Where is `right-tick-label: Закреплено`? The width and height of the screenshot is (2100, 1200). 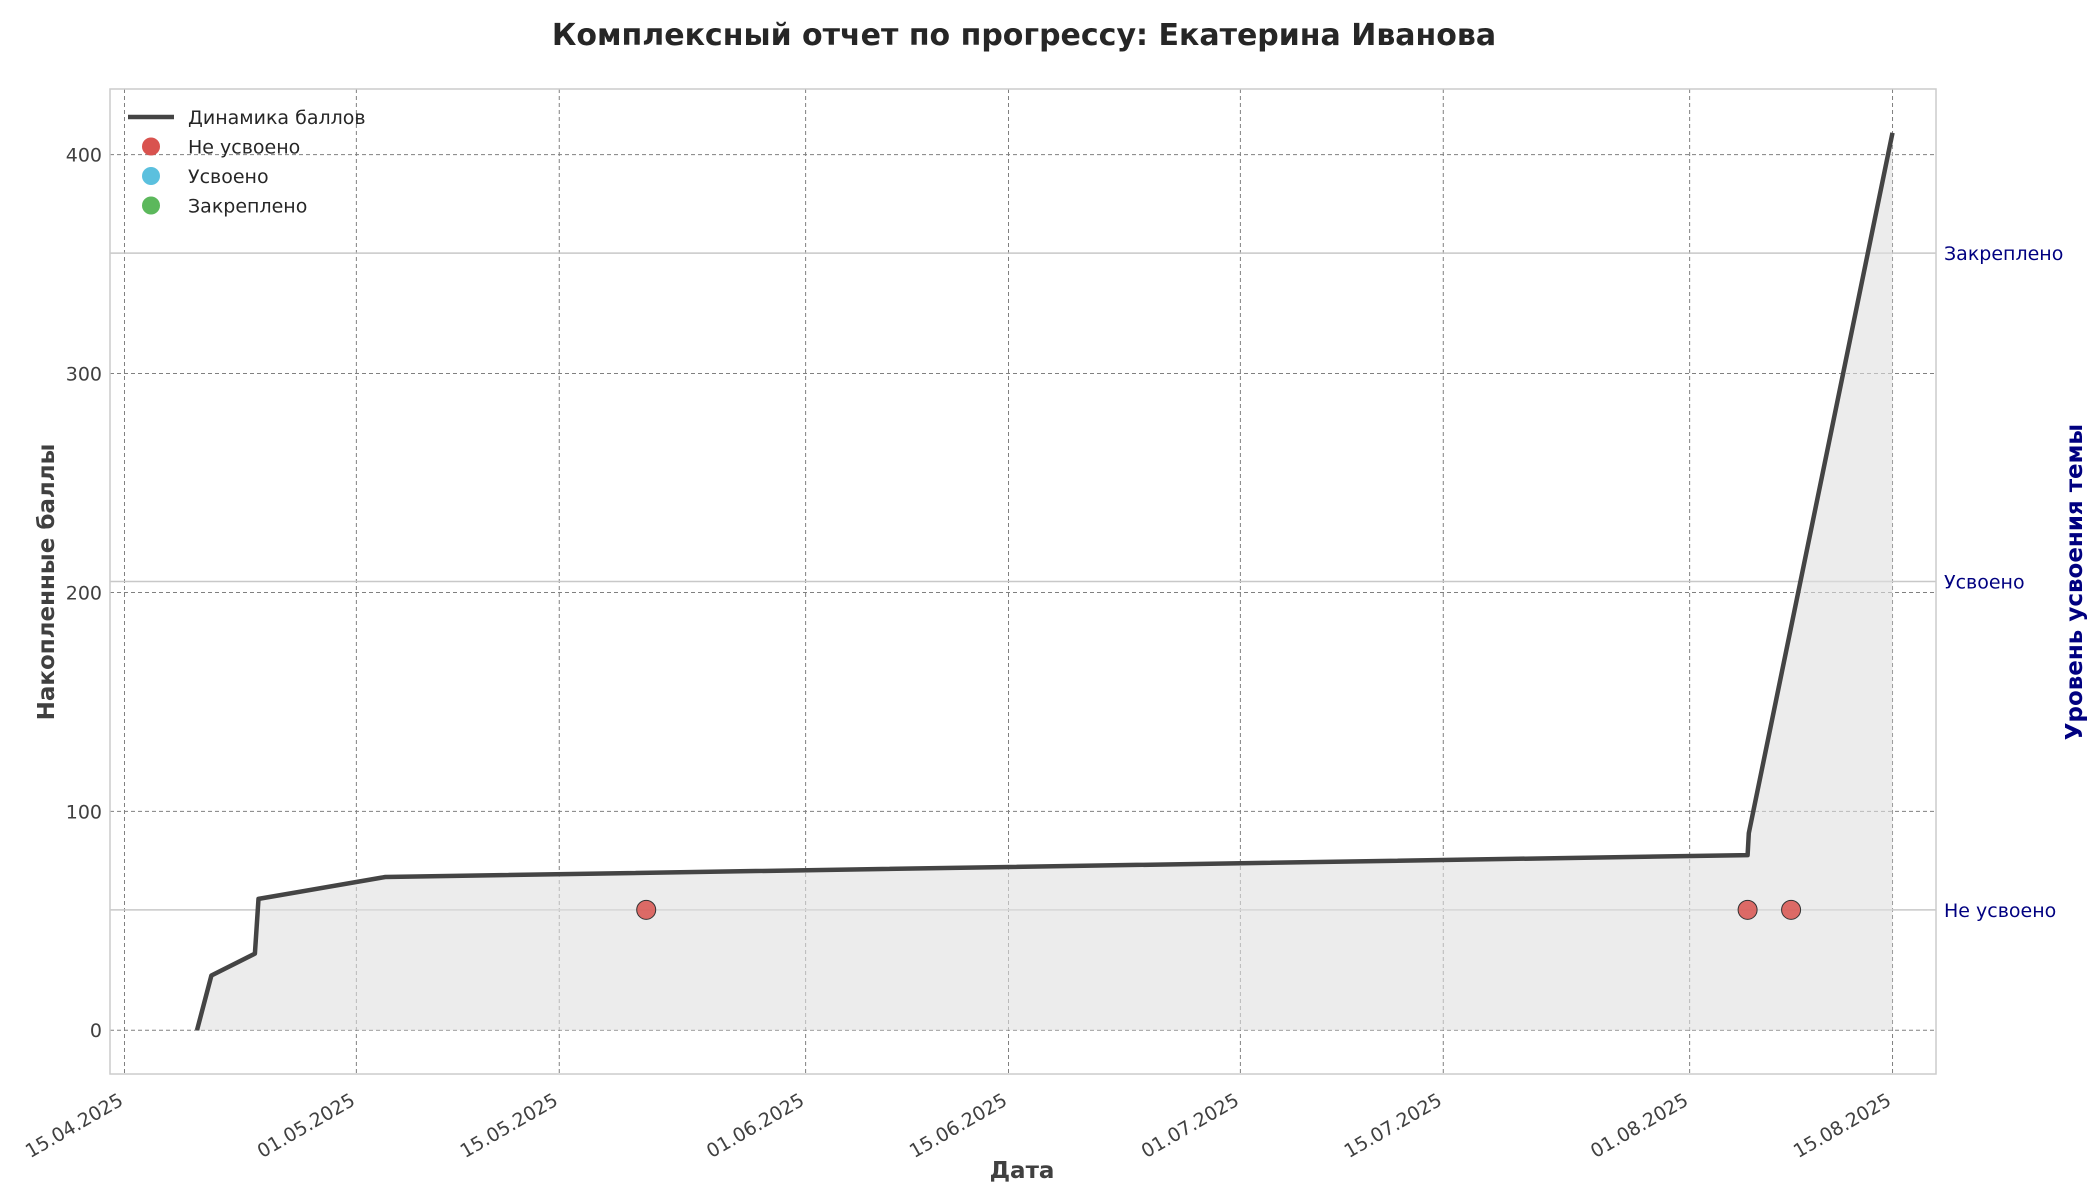 right-tick-label: Закреплено is located at coordinates (2003, 254).